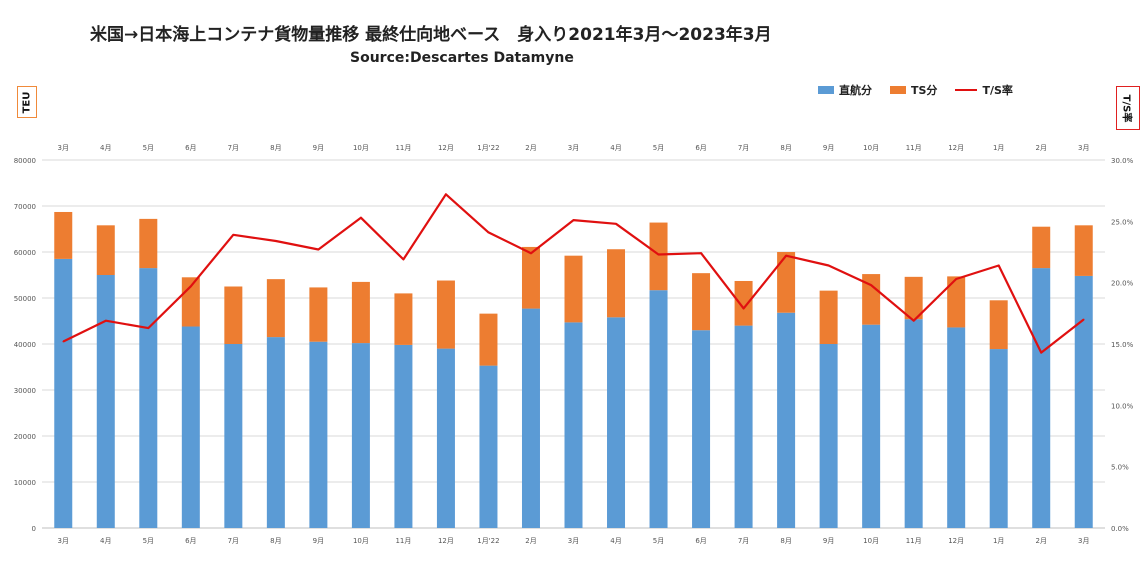  I want to click on legend-item-ts: TS分, so click(913, 90).